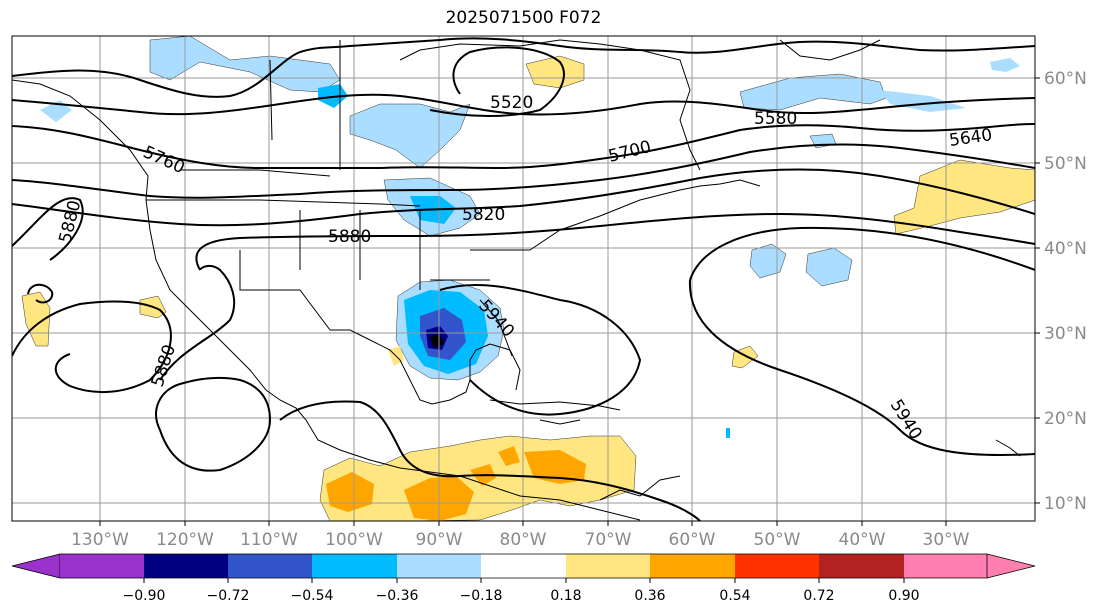 This screenshot has height=615, width=1105. Describe the element at coordinates (946, 540) in the screenshot. I see `lon-label-30w: 30°W` at that location.